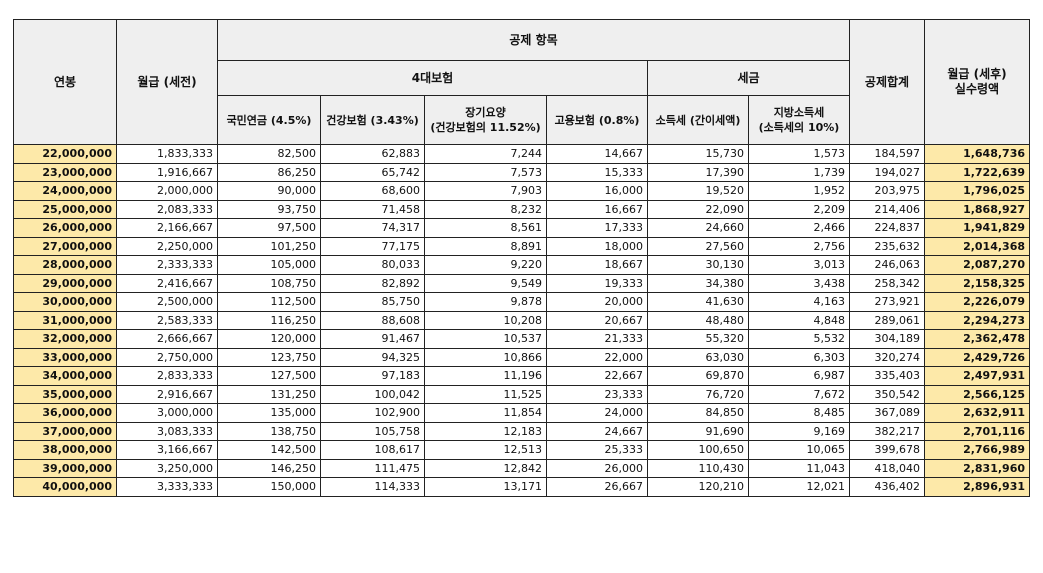 This screenshot has width=1043, height=573. What do you see at coordinates (485, 154) in the screenshot?
I see `cell-long-term-care: 7,244` at bounding box center [485, 154].